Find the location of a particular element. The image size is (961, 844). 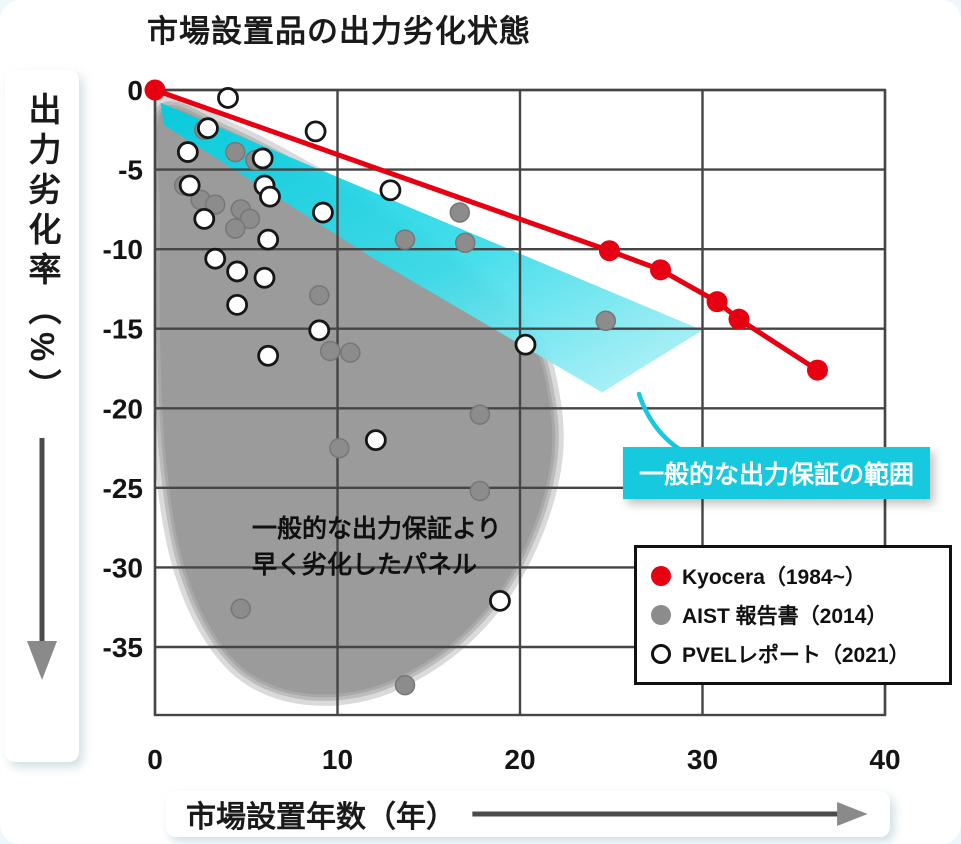

legend-label: Kyocera（1984~） is located at coordinates (774, 577).